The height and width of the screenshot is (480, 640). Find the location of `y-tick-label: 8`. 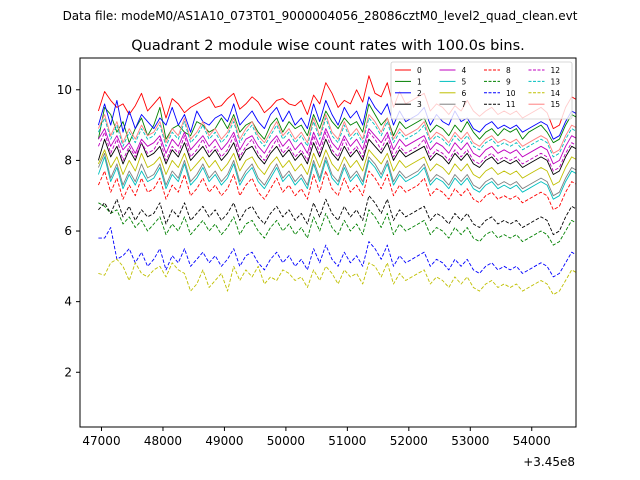

y-tick-label: 8 is located at coordinates (68, 160).